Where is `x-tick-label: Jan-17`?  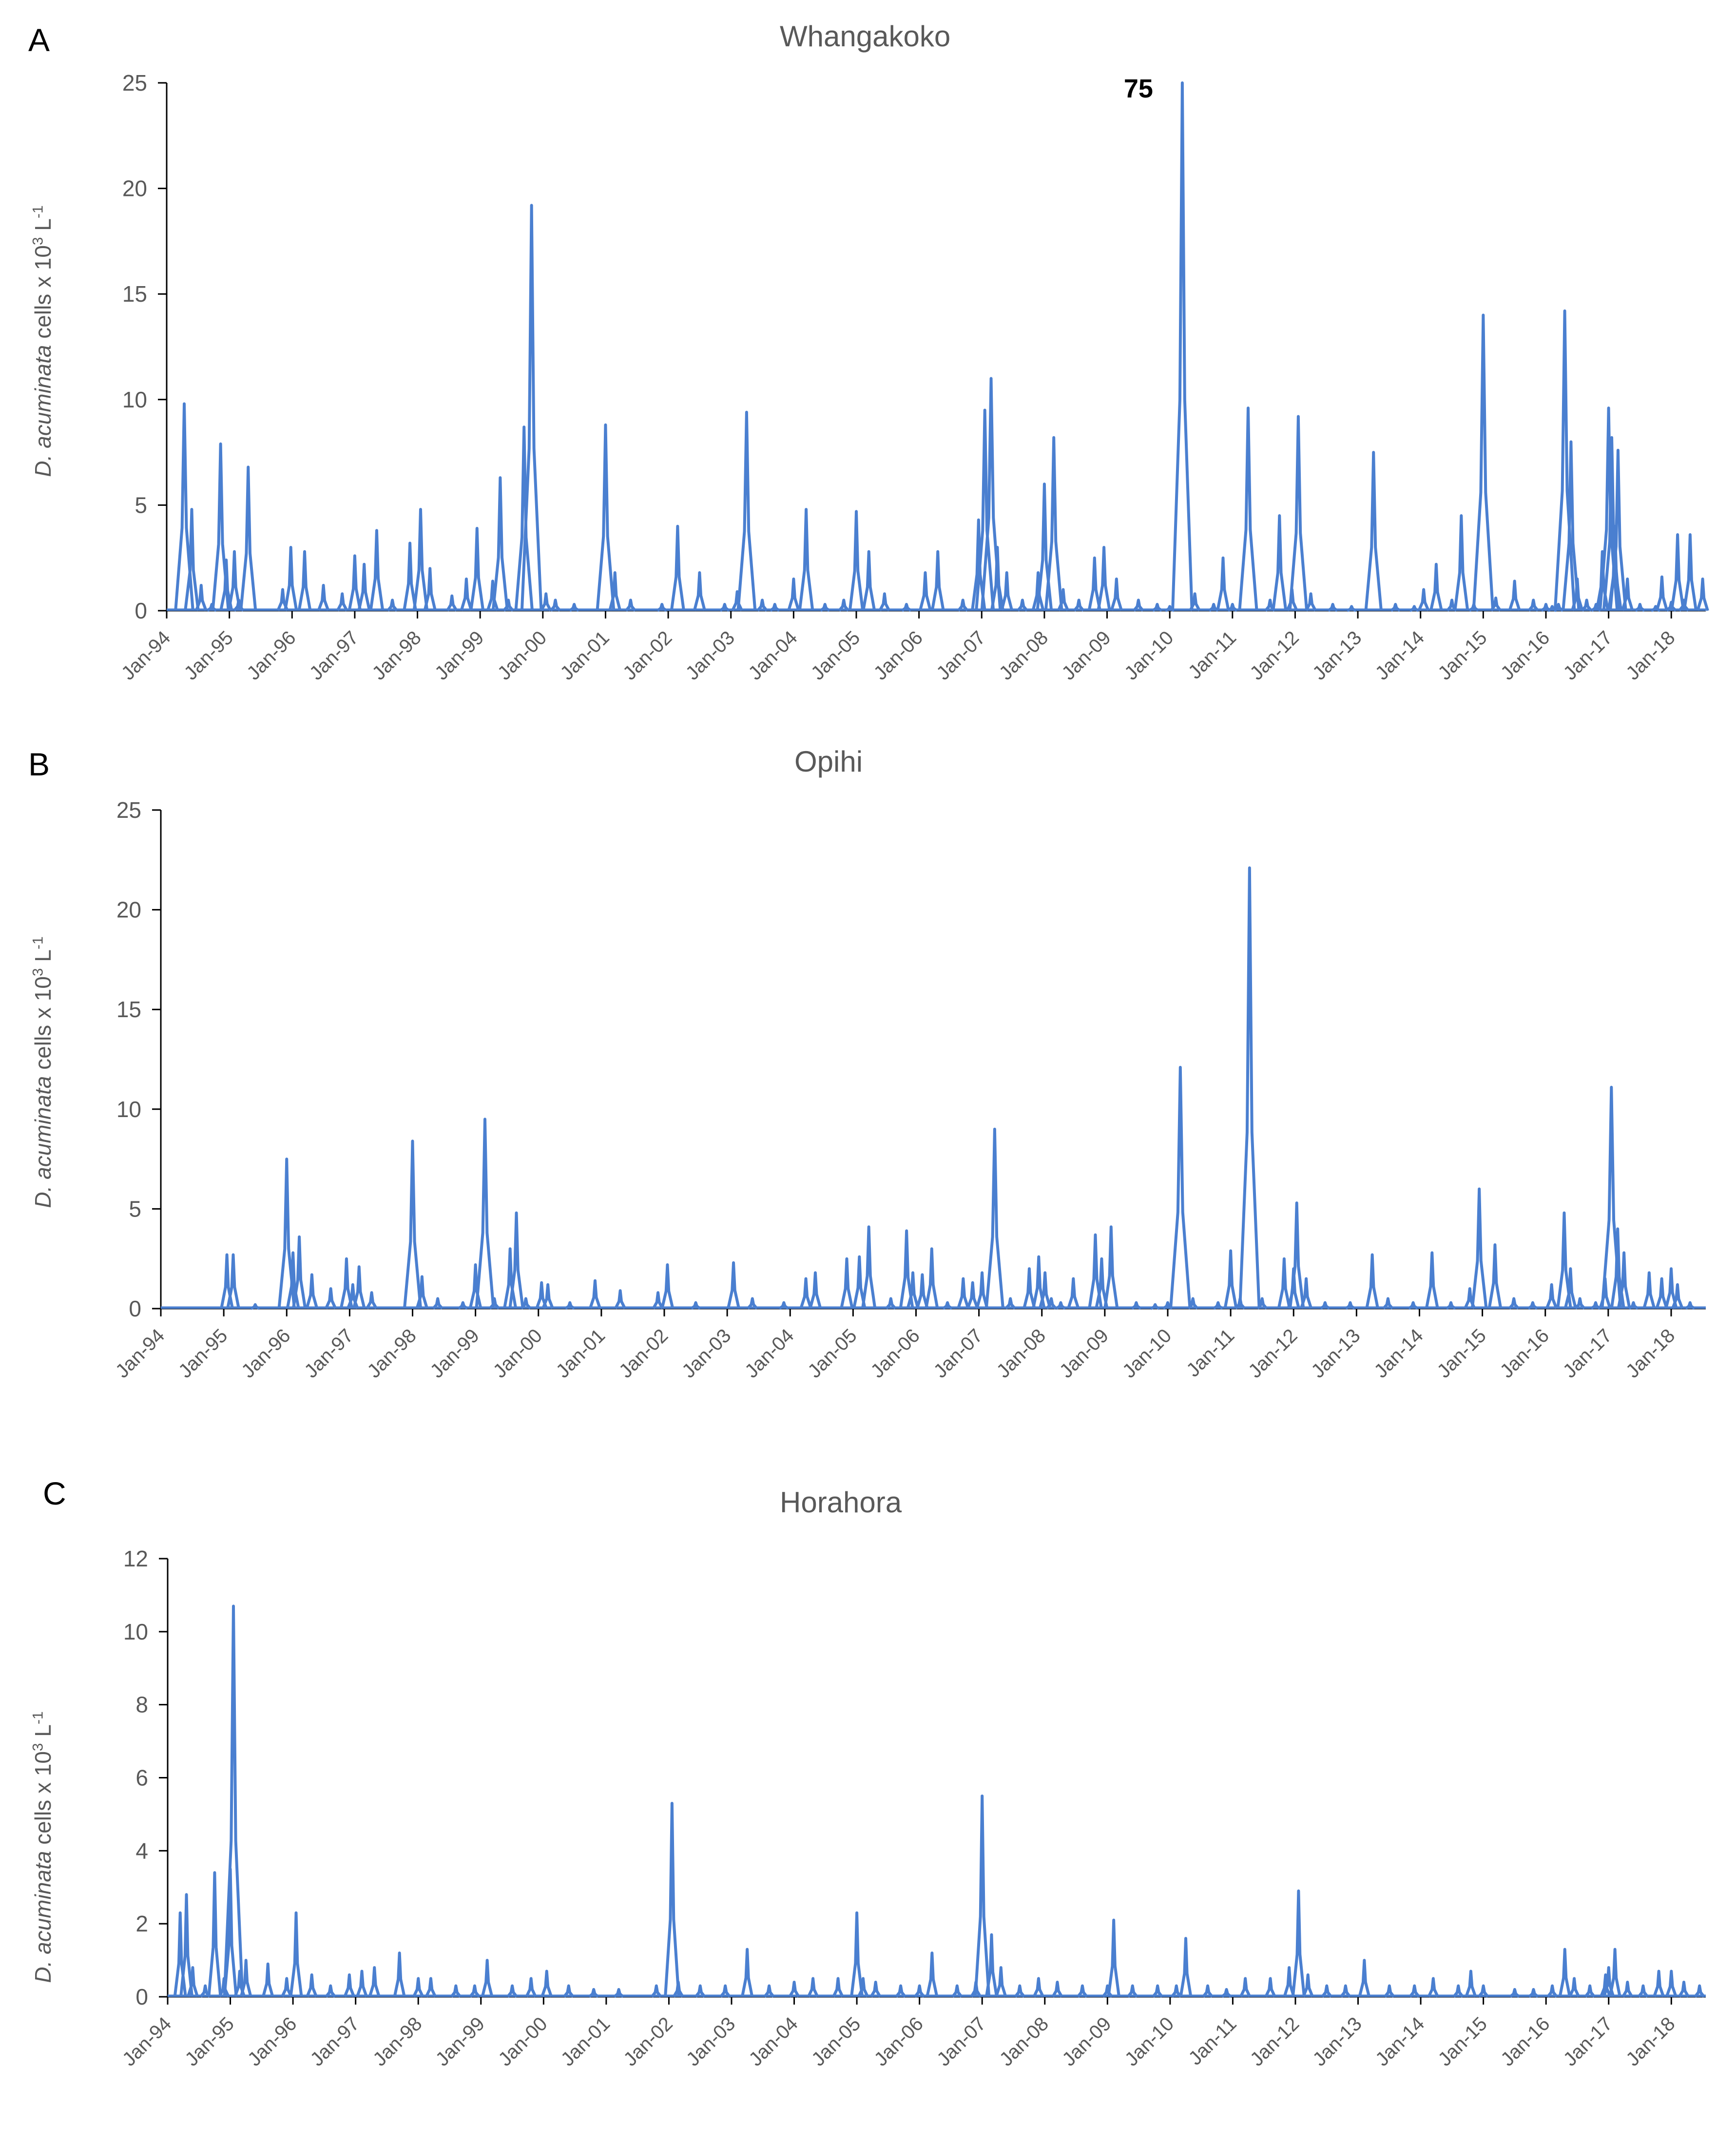
x-tick-label: Jan-17 is located at coordinates (1588, 1353).